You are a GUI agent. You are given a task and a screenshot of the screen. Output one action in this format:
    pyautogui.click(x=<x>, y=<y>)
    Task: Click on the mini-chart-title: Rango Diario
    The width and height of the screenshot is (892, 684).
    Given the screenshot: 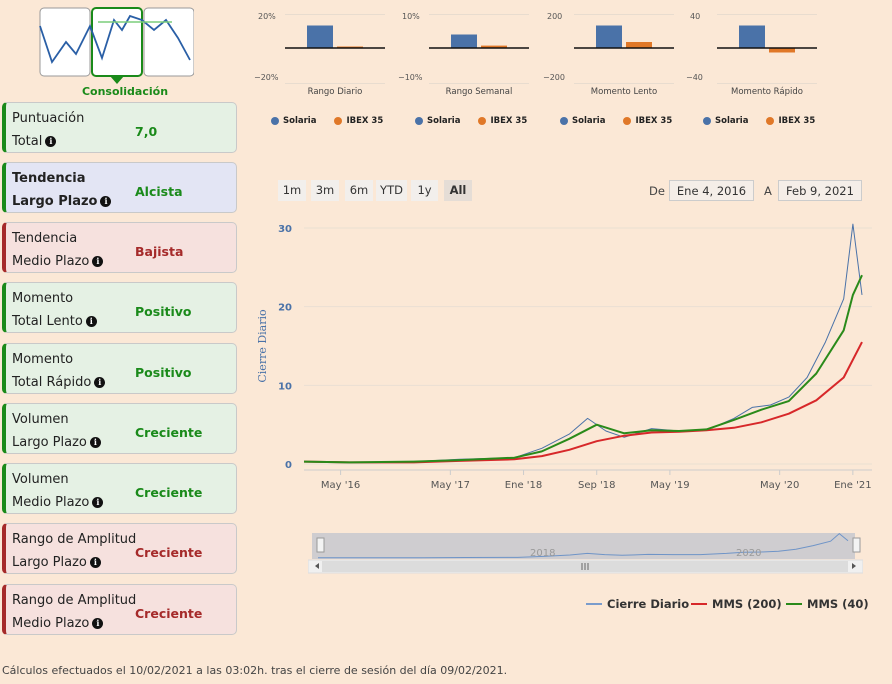 What is the action you would take?
    pyautogui.click(x=335, y=92)
    